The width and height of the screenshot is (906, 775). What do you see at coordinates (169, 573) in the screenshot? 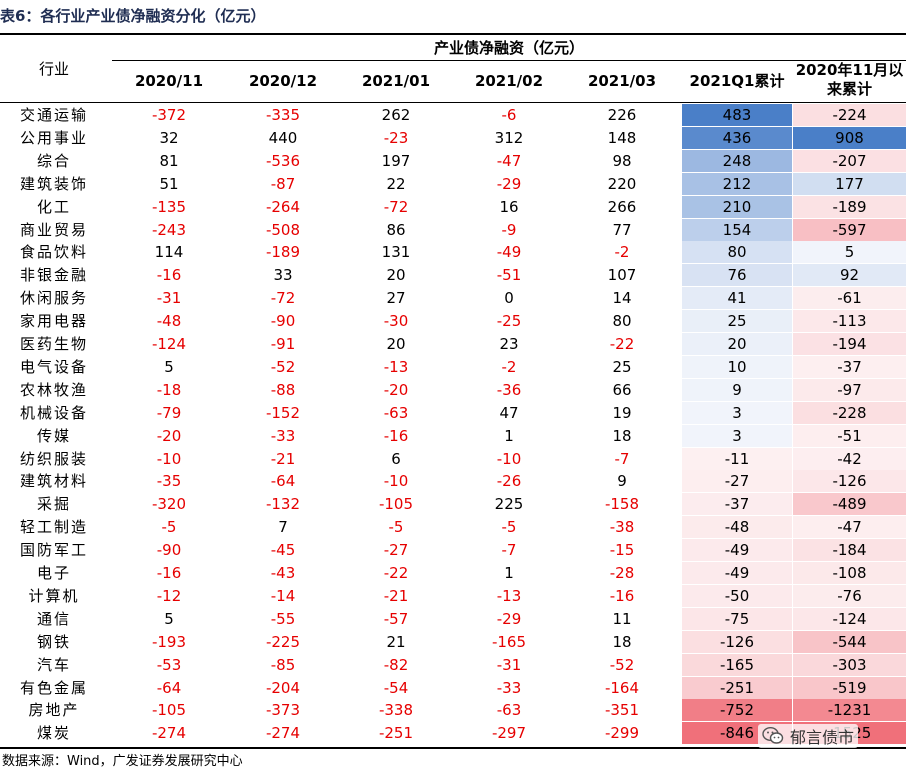
I see `value-cell: -16` at bounding box center [169, 573].